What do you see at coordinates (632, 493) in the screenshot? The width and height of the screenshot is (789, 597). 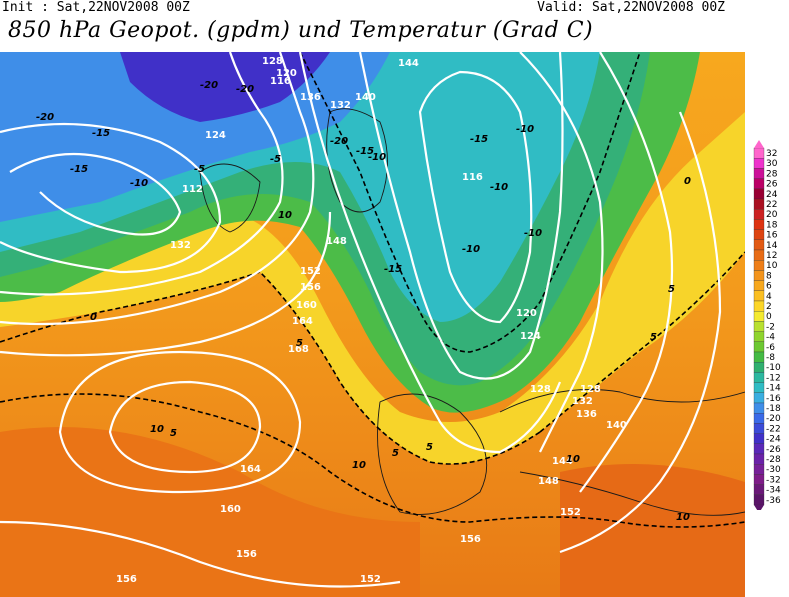 I see `coastline-mediterranean` at bounding box center [632, 493].